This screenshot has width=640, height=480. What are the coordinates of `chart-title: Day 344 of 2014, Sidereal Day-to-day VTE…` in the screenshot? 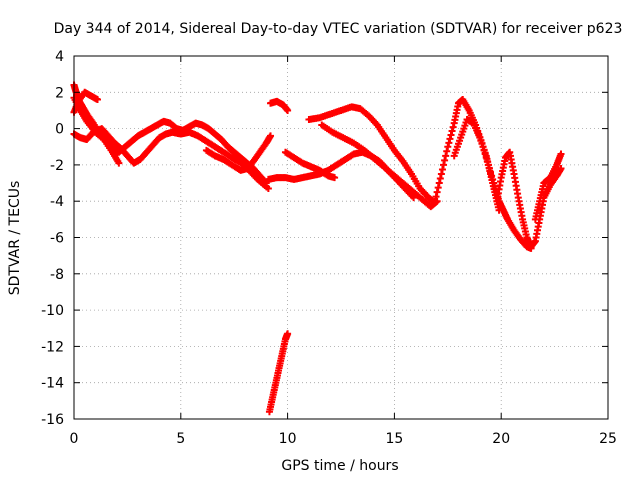 It's located at (338, 29).